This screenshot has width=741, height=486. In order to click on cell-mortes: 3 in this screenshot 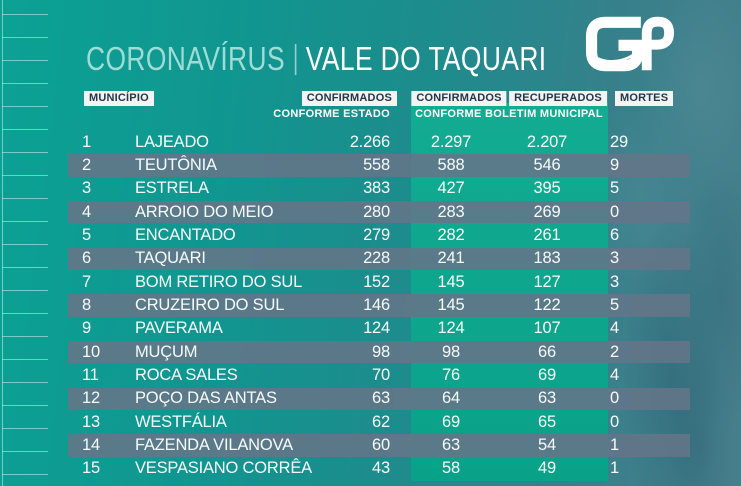, I will do `click(614, 281)`.